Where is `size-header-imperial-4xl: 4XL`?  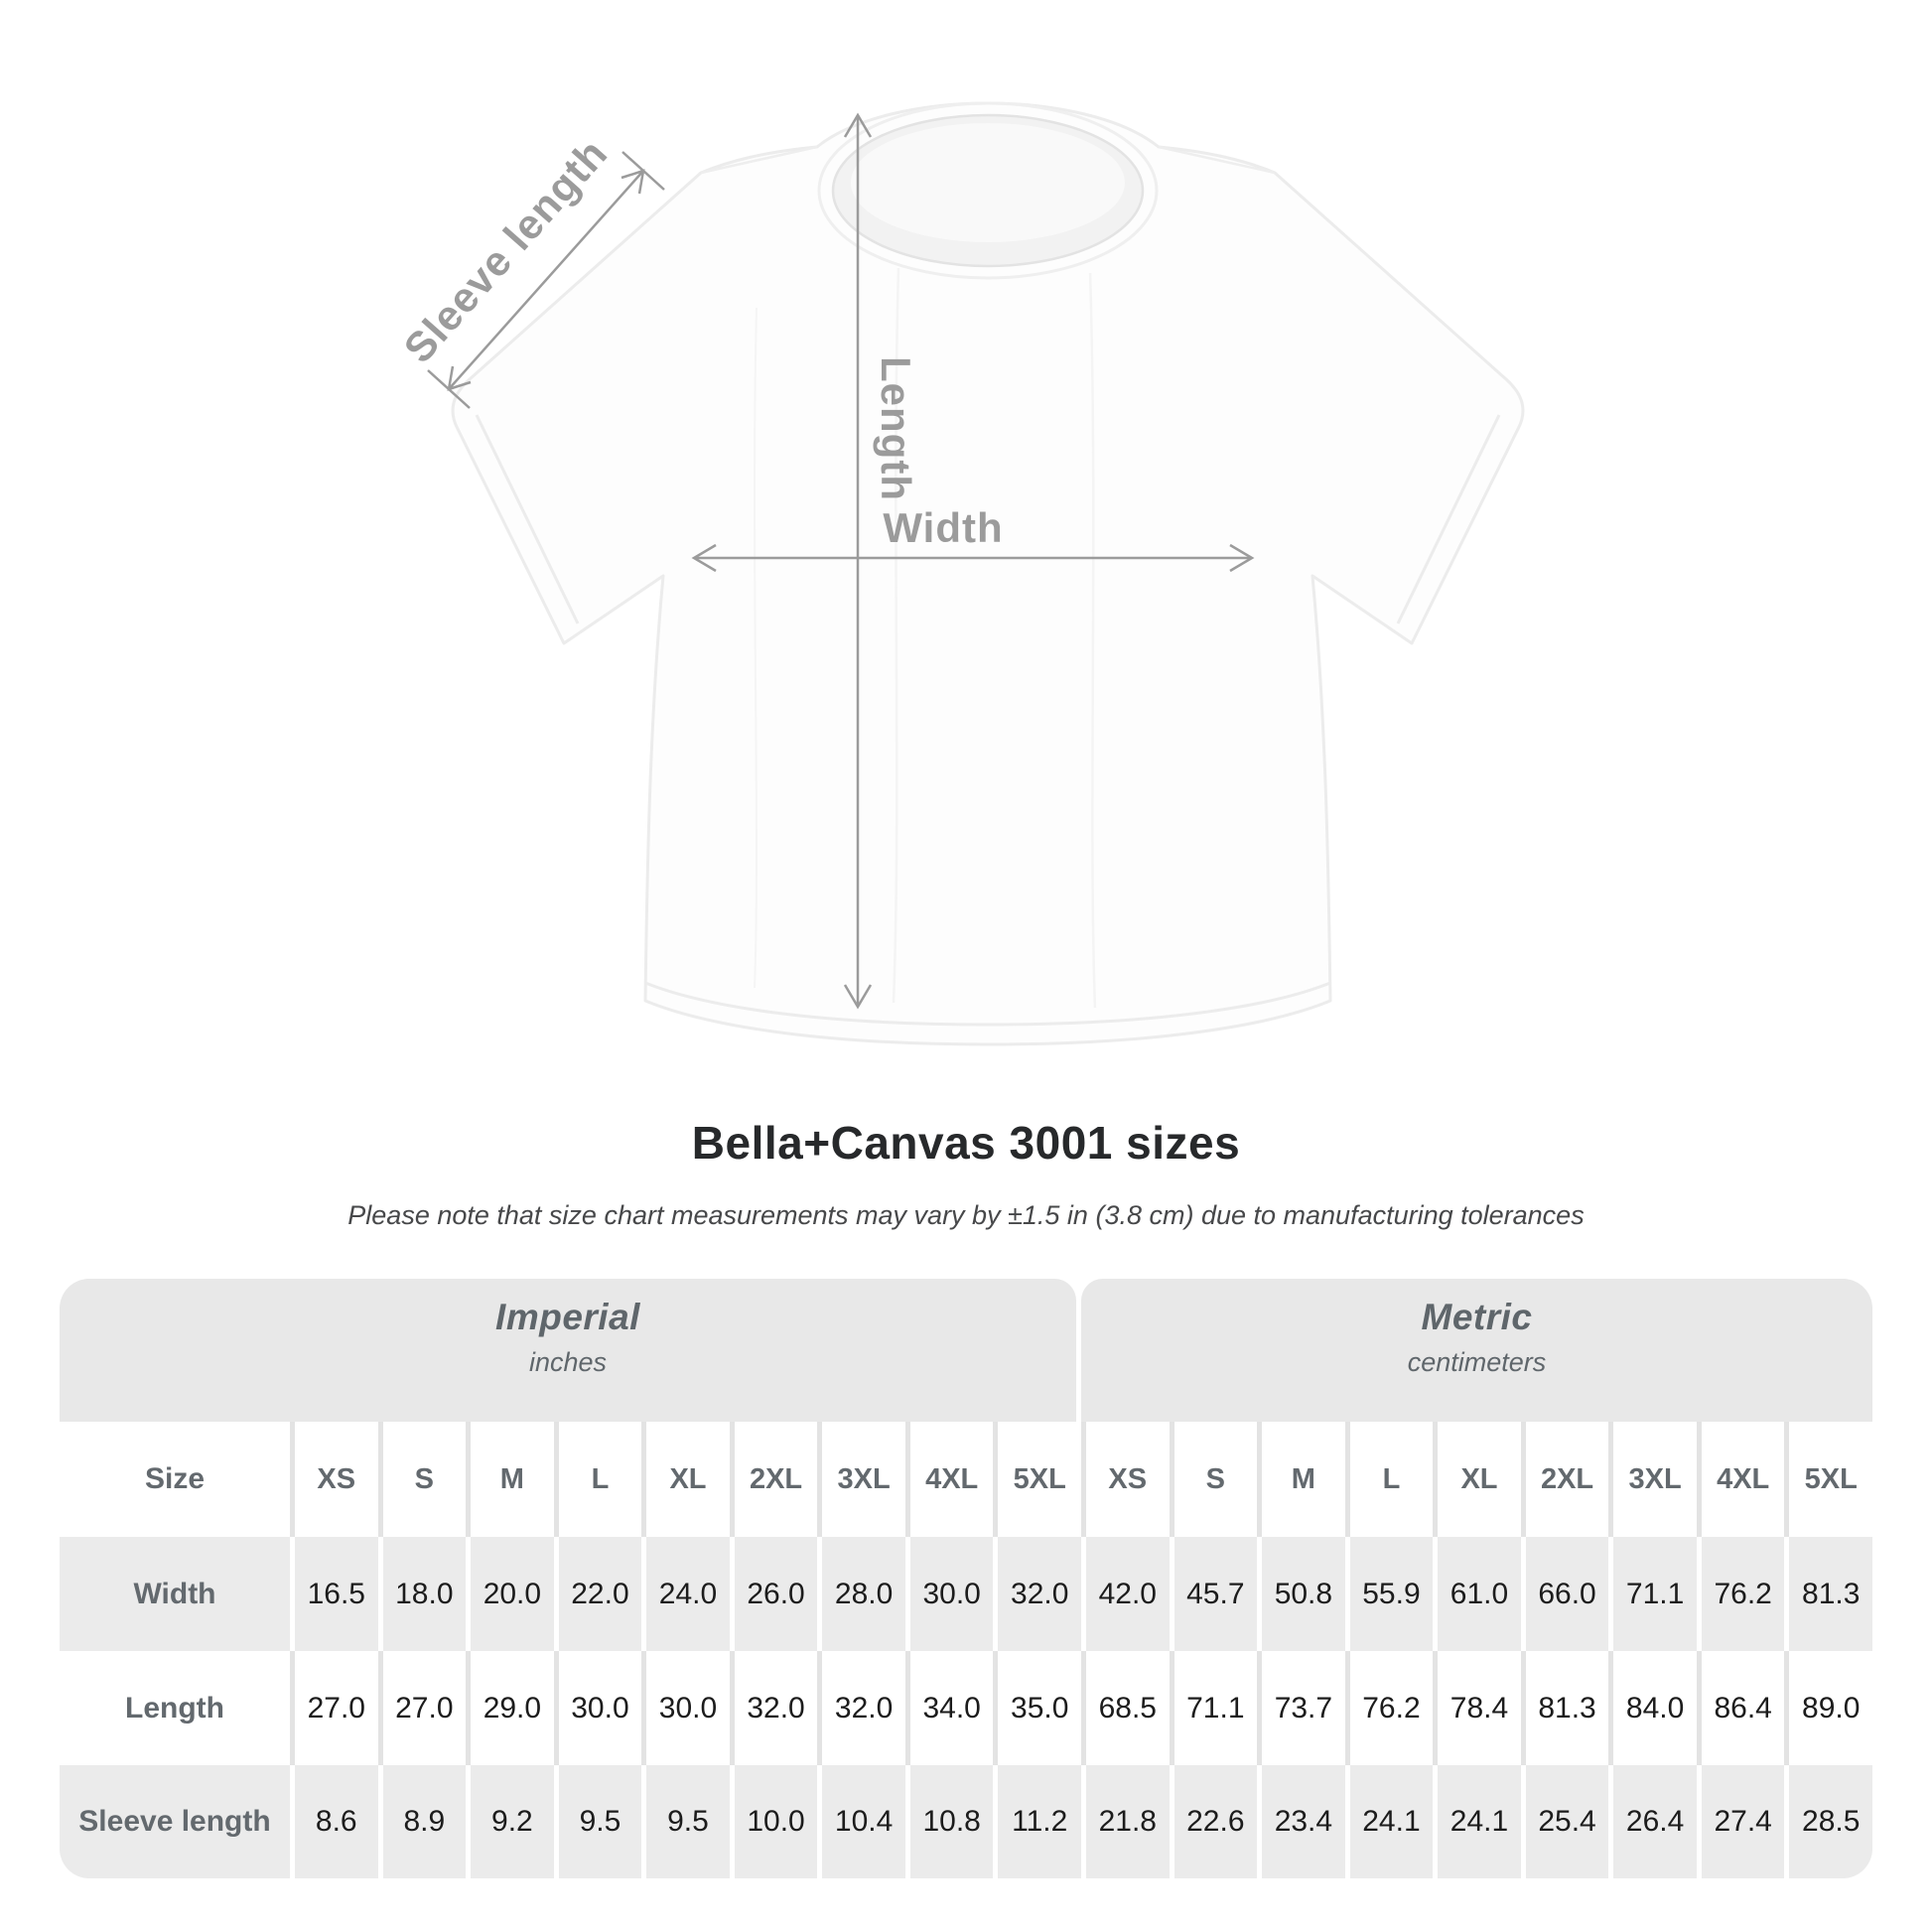
size-header-imperial-4xl: 4XL is located at coordinates (951, 1480).